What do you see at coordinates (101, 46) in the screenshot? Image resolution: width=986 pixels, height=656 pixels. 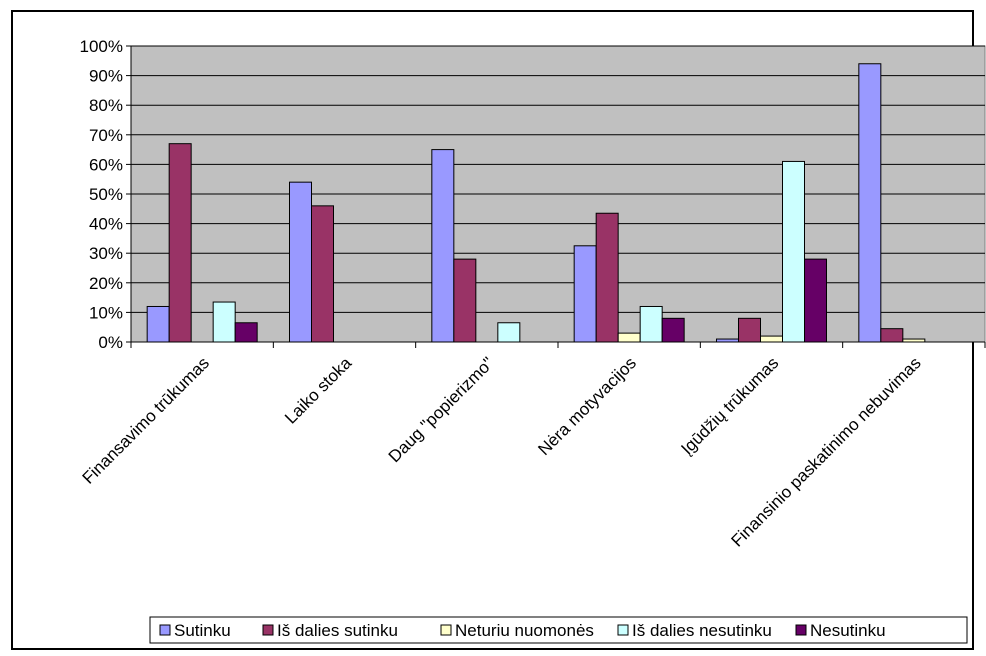 I see `y-tick-label: 100%` at bounding box center [101, 46].